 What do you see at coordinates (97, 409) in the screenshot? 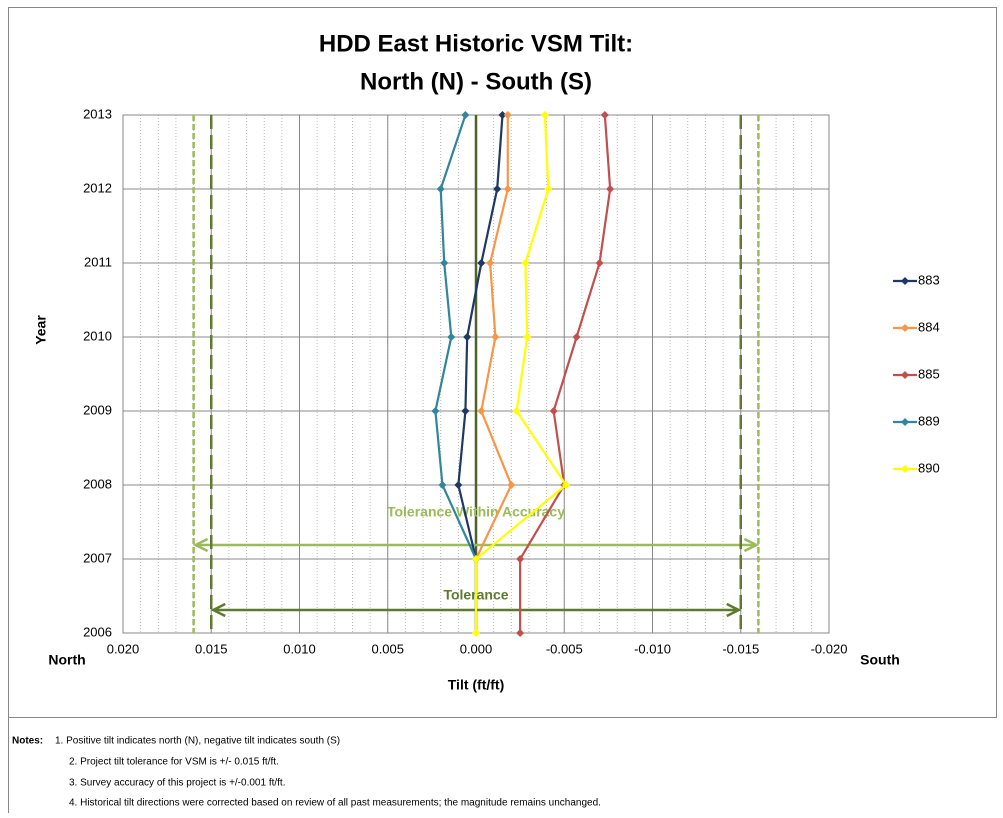
I see `y-tick-label: 2009` at bounding box center [97, 409].